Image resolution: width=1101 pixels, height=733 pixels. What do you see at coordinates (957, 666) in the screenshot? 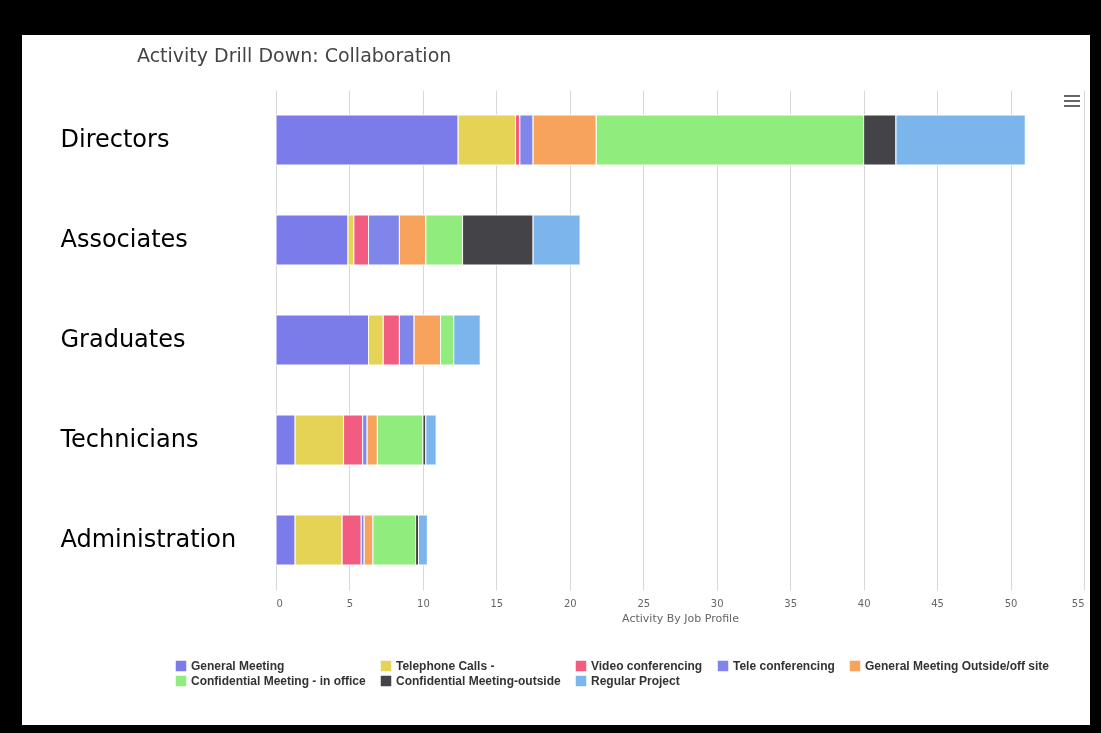
I see `legend-label: General Meeting Outside/off site` at bounding box center [957, 666].